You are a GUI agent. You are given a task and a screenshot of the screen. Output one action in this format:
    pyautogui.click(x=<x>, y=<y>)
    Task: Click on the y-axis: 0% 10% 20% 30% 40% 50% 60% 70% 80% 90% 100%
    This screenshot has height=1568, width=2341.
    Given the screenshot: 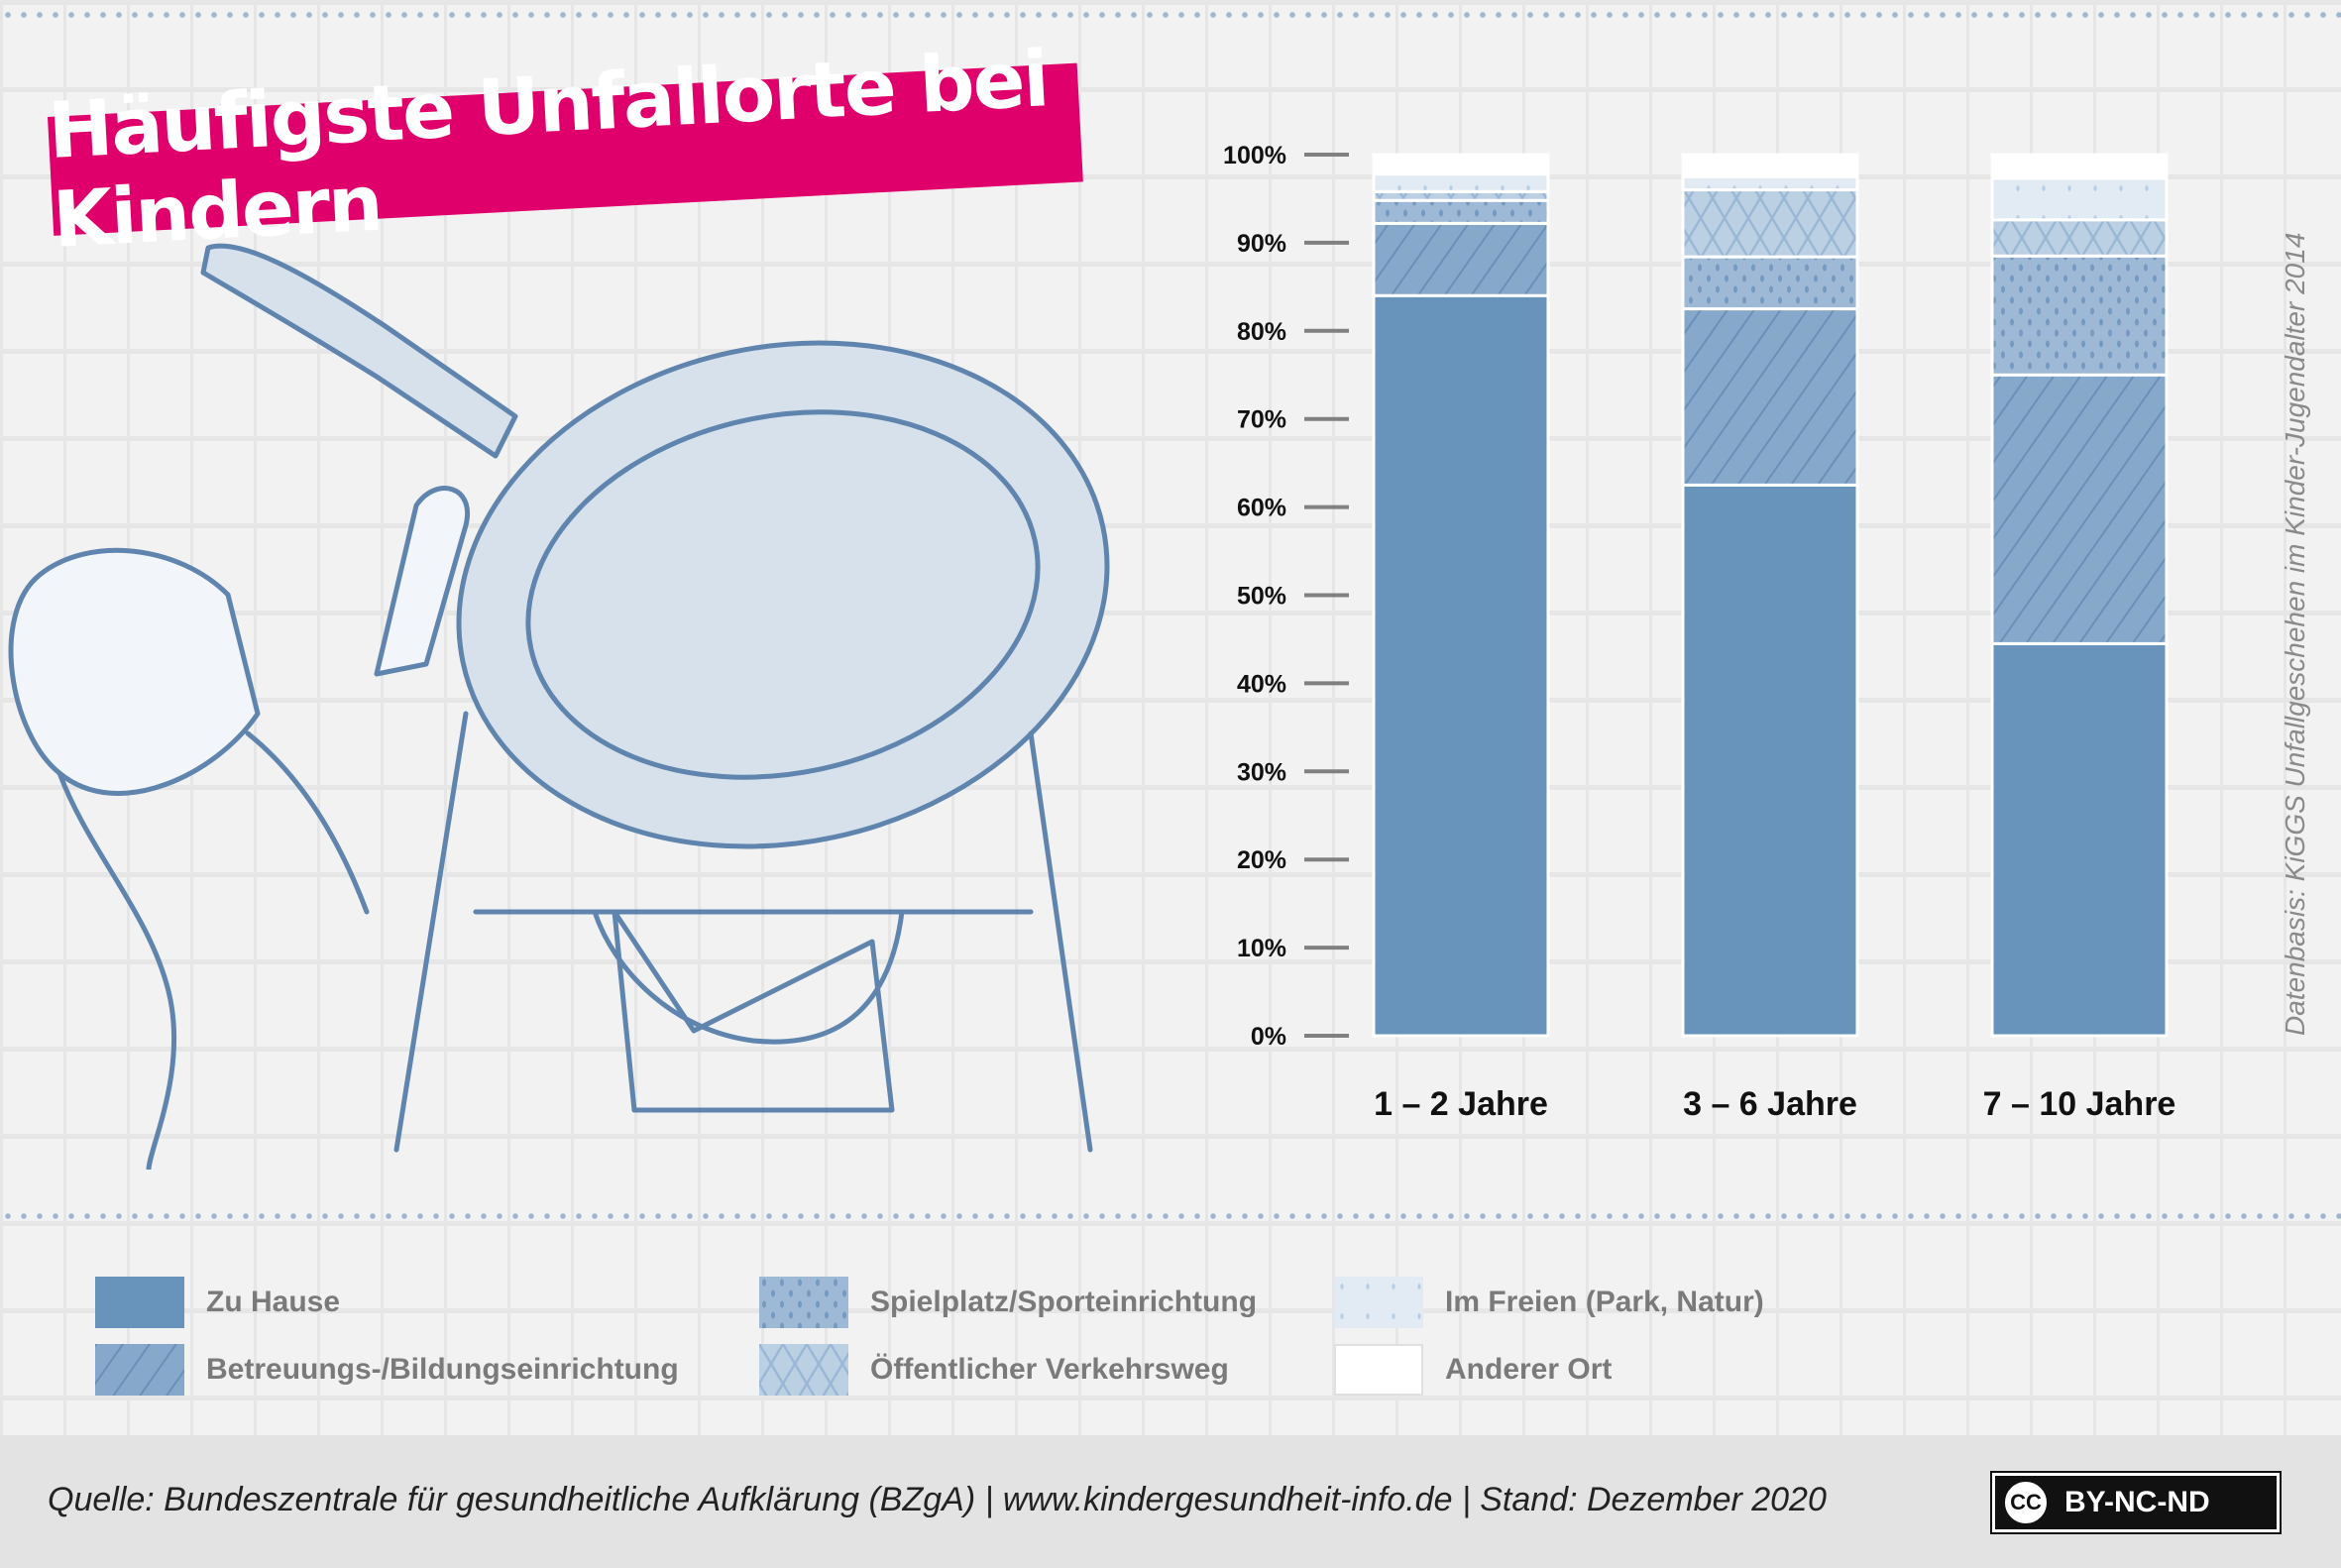 What is the action you would take?
    pyautogui.click(x=1286, y=596)
    